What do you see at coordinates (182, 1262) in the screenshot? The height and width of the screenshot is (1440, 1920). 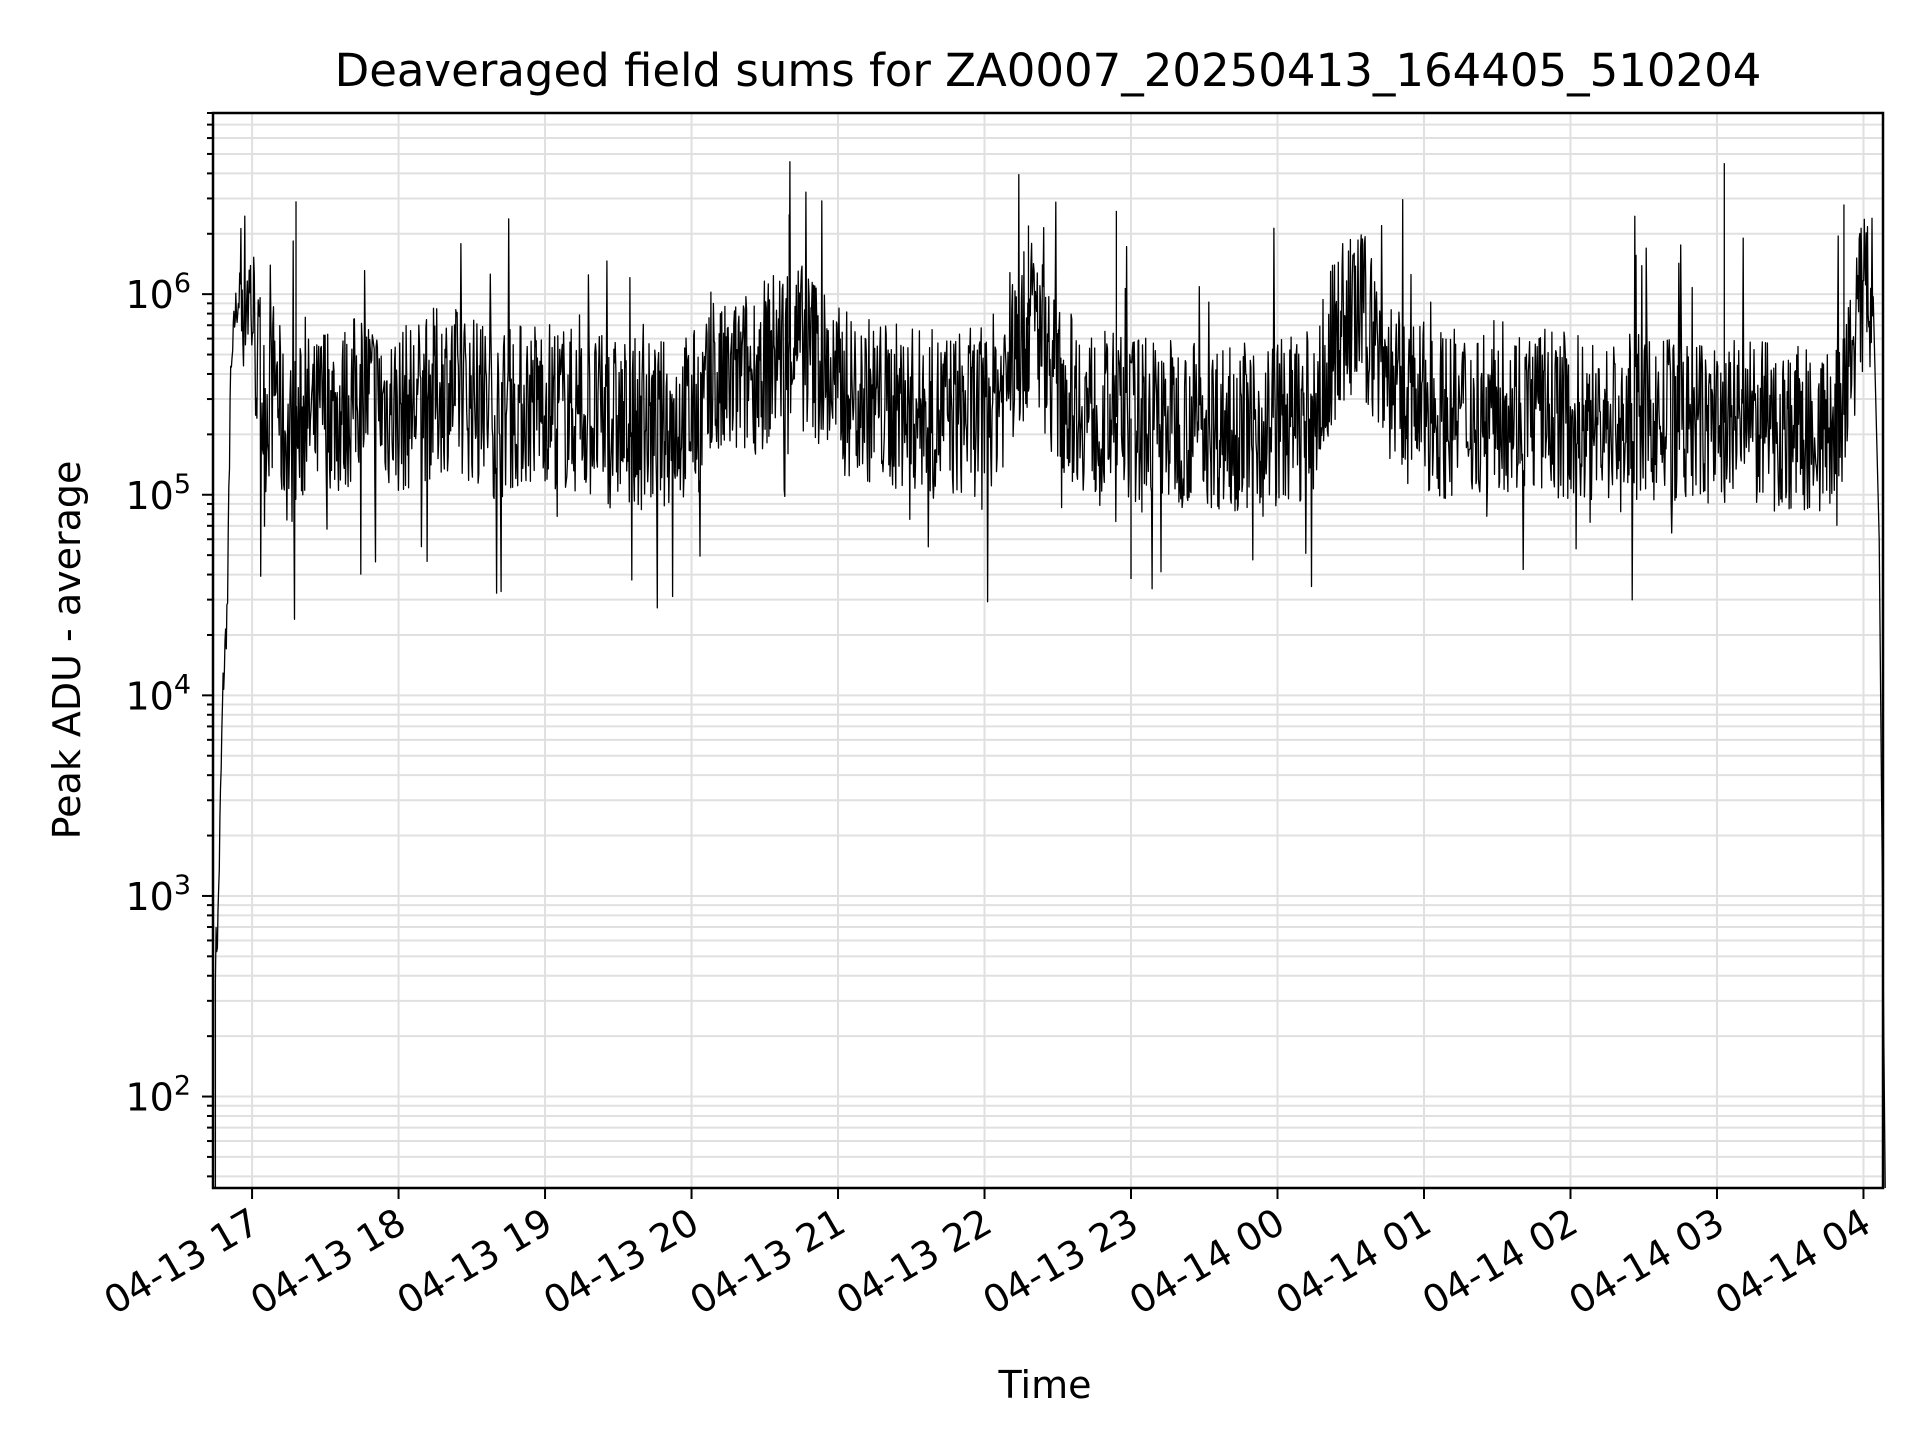 I see `x-tick-label: 04-13 17` at bounding box center [182, 1262].